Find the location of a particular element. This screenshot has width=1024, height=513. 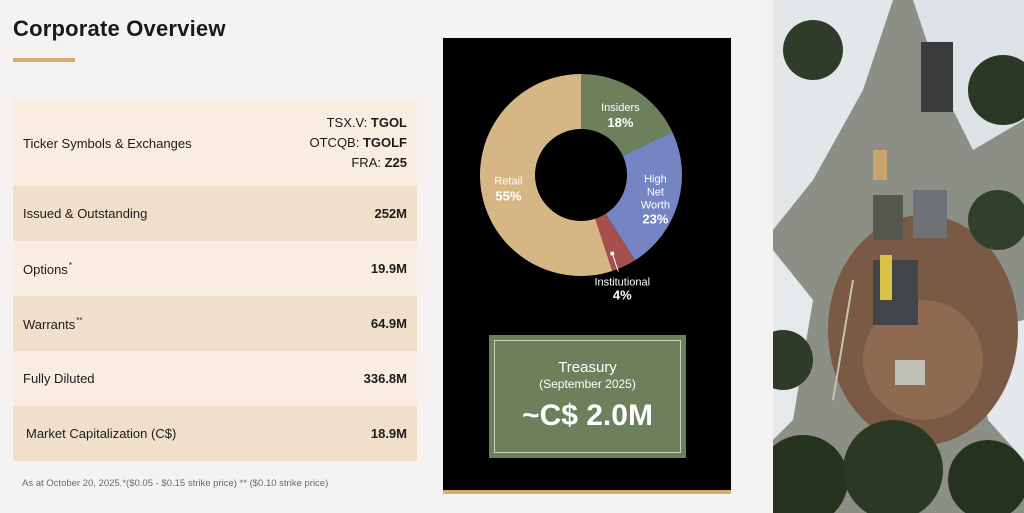

diluted-value: 336.8M is located at coordinates (385, 378).